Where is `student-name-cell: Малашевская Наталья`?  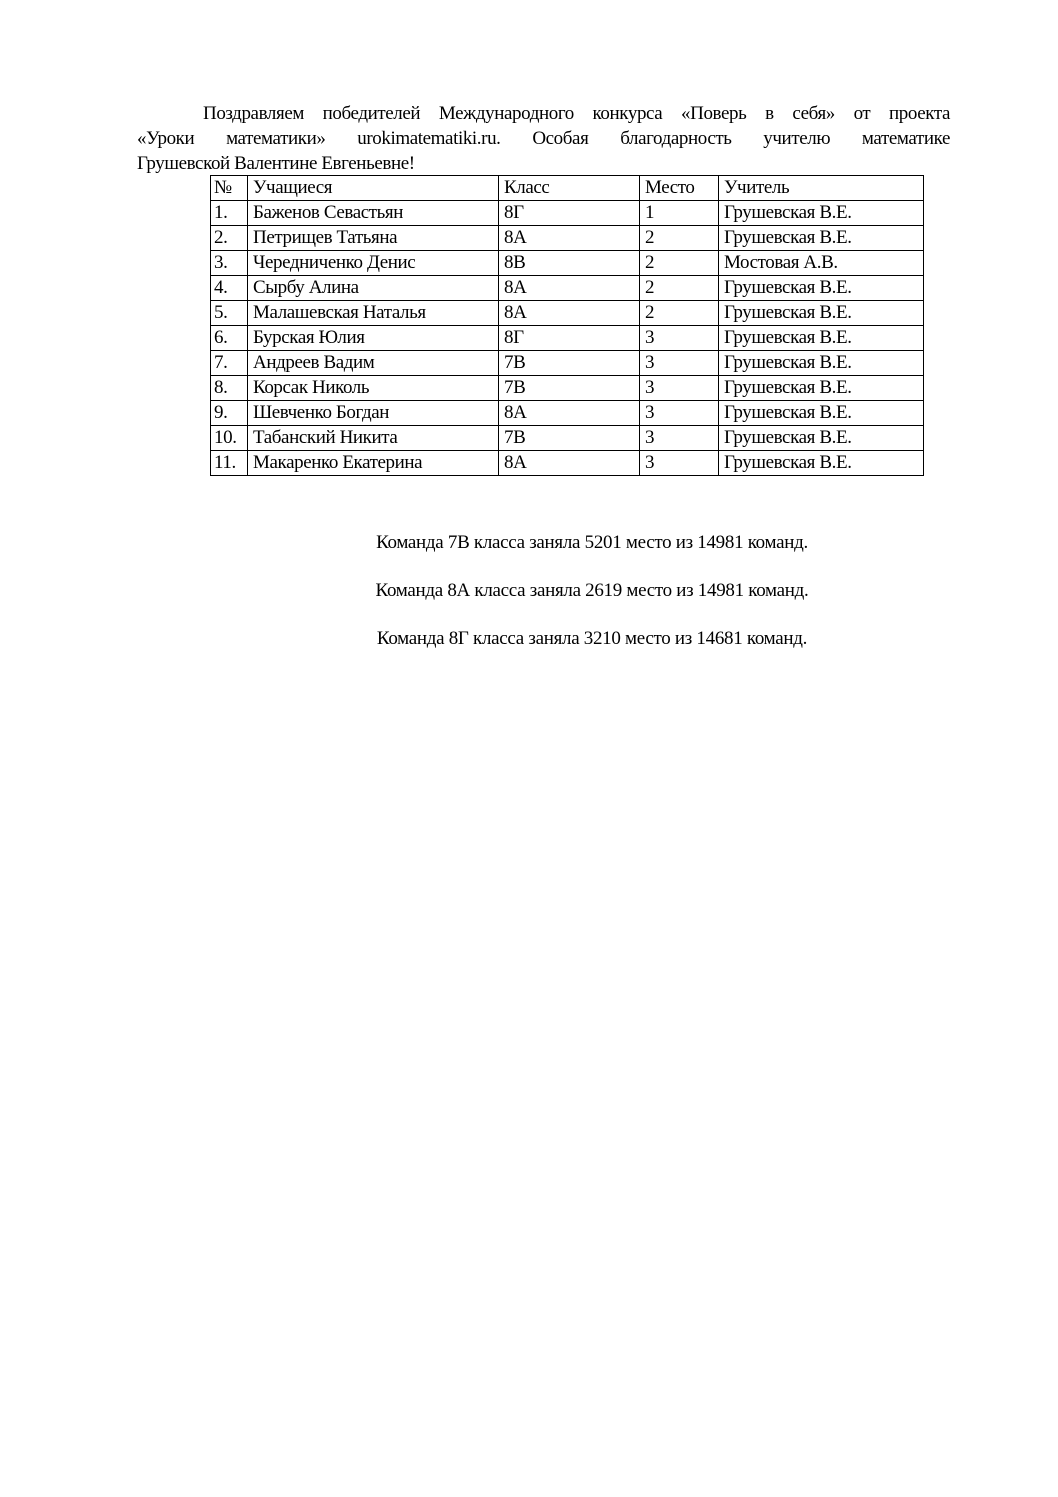 student-name-cell: Малашевская Наталья is located at coordinates (373, 313).